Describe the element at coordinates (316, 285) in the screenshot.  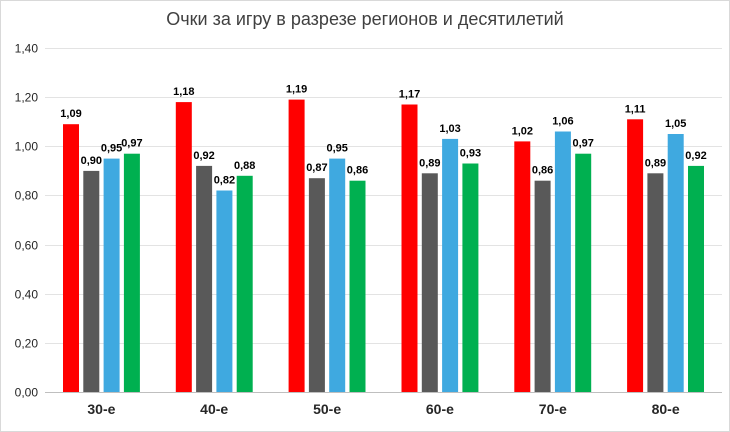
I see `bar-series-2-50-е` at that location.